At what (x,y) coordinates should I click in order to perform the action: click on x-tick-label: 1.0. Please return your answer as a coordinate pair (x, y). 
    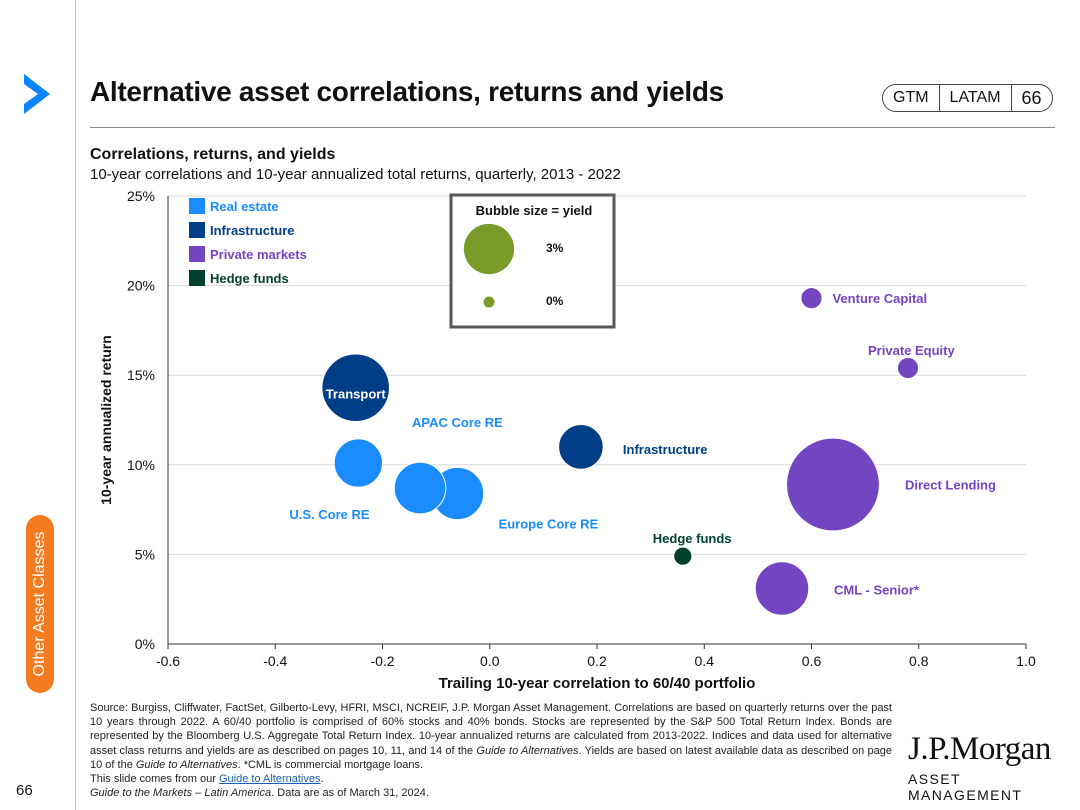
    Looking at the image, I should click on (1026, 661).